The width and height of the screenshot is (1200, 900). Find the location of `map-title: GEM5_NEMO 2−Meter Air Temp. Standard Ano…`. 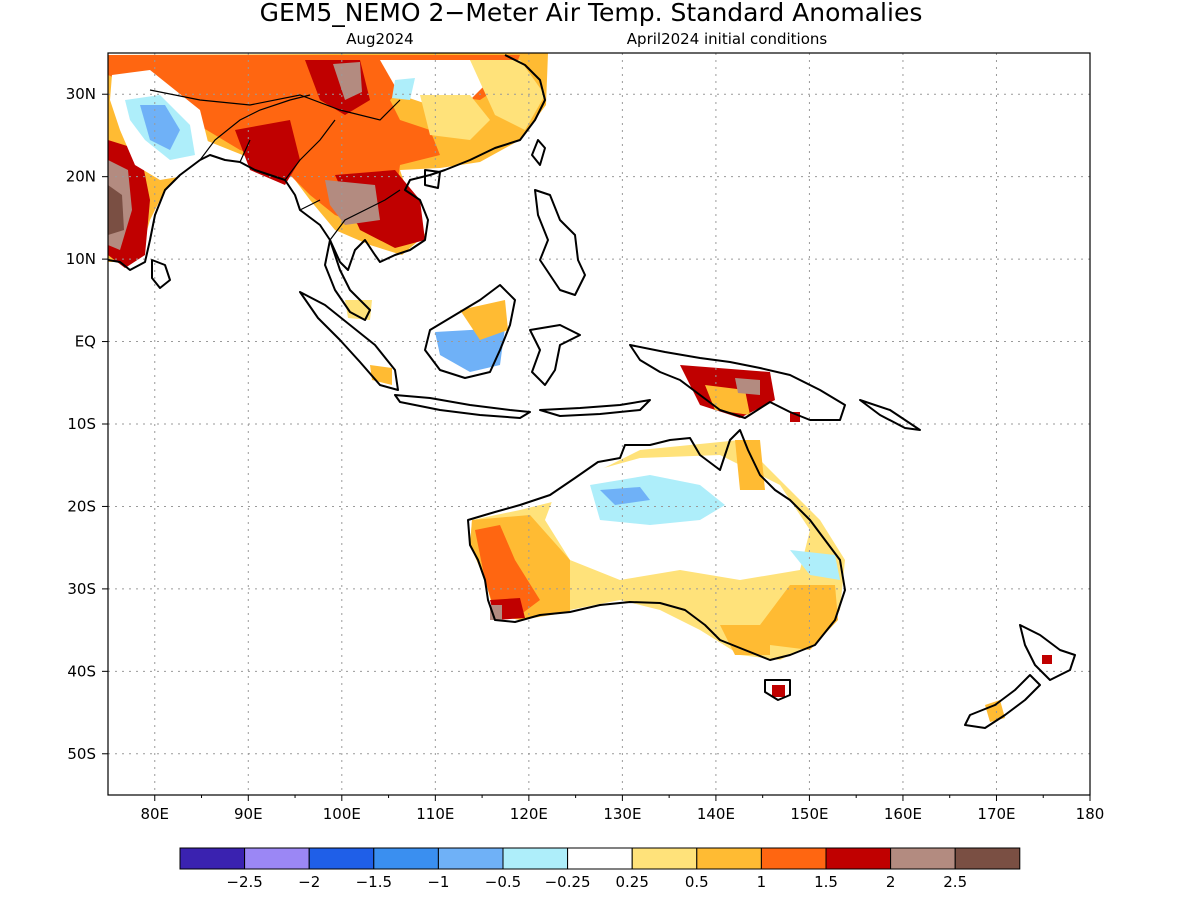

map-title: GEM5_NEMO 2−Meter Air Temp. Standard Ano… is located at coordinates (591, 13).